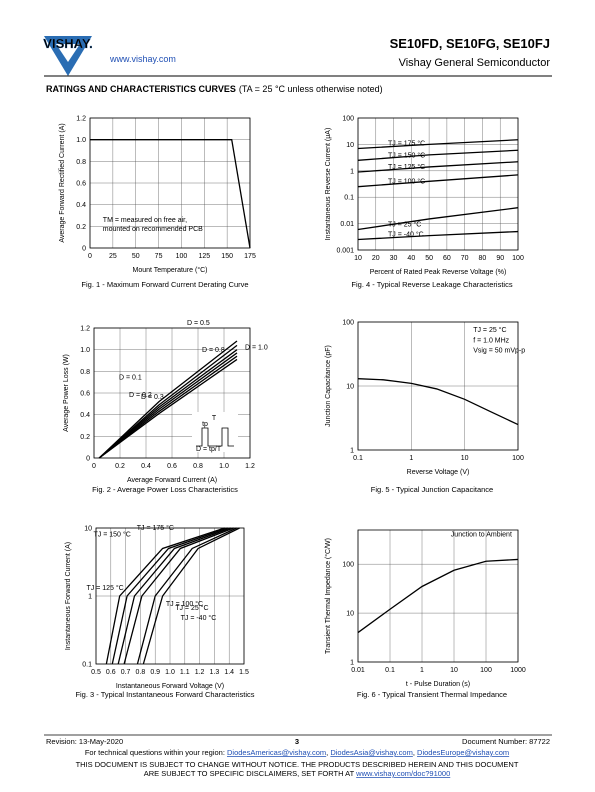 This screenshot has height=792, width=595. What do you see at coordinates (126, 672) in the screenshot?
I see `x-tick-label: 0.7` at bounding box center [126, 672].